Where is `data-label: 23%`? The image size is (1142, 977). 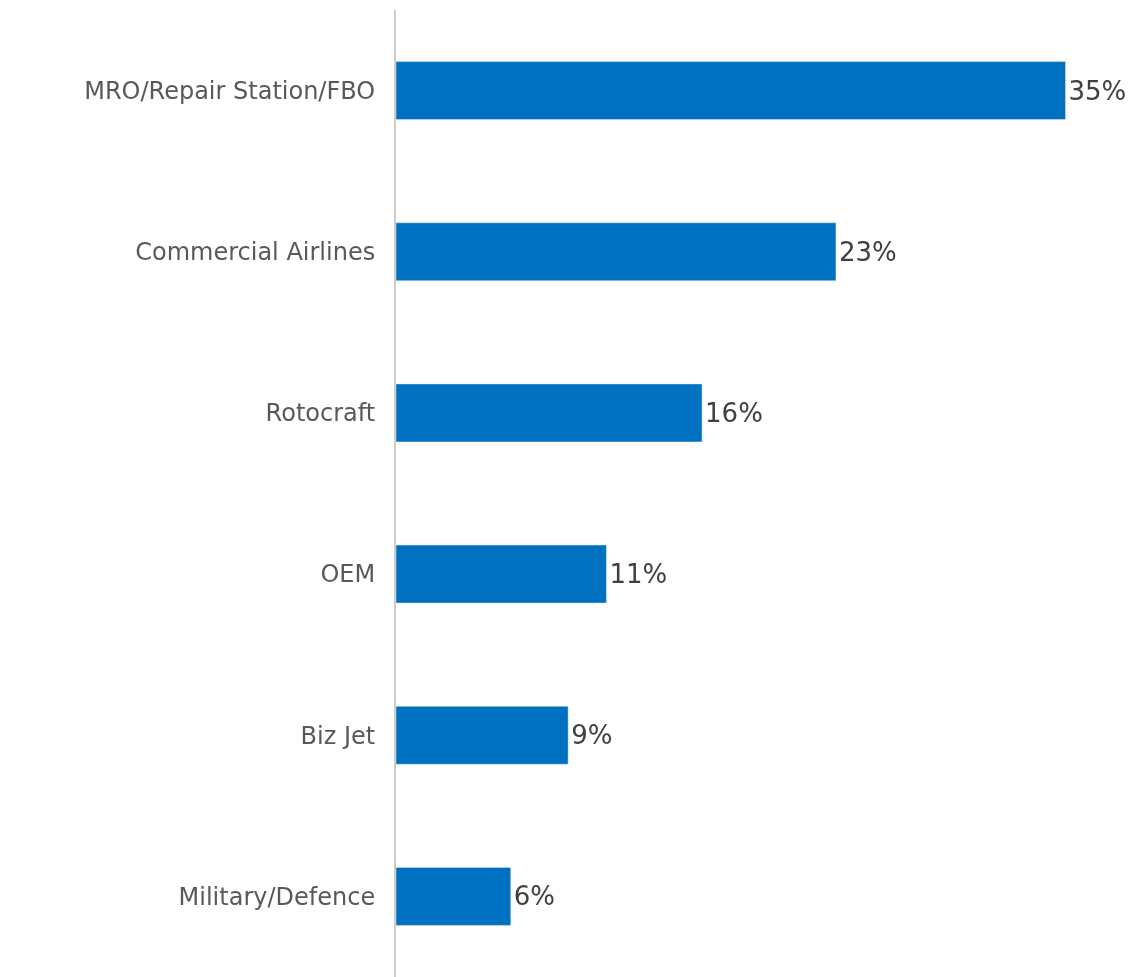
data-label: 23% is located at coordinates (867, 251).